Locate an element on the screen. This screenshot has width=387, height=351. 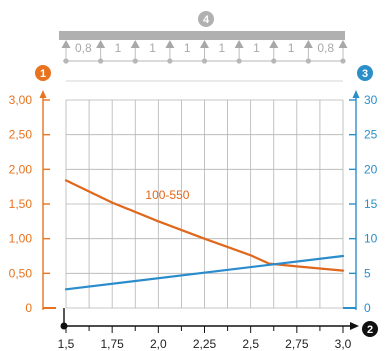
right-axis-tick-label: 0 is located at coordinates (367, 308).